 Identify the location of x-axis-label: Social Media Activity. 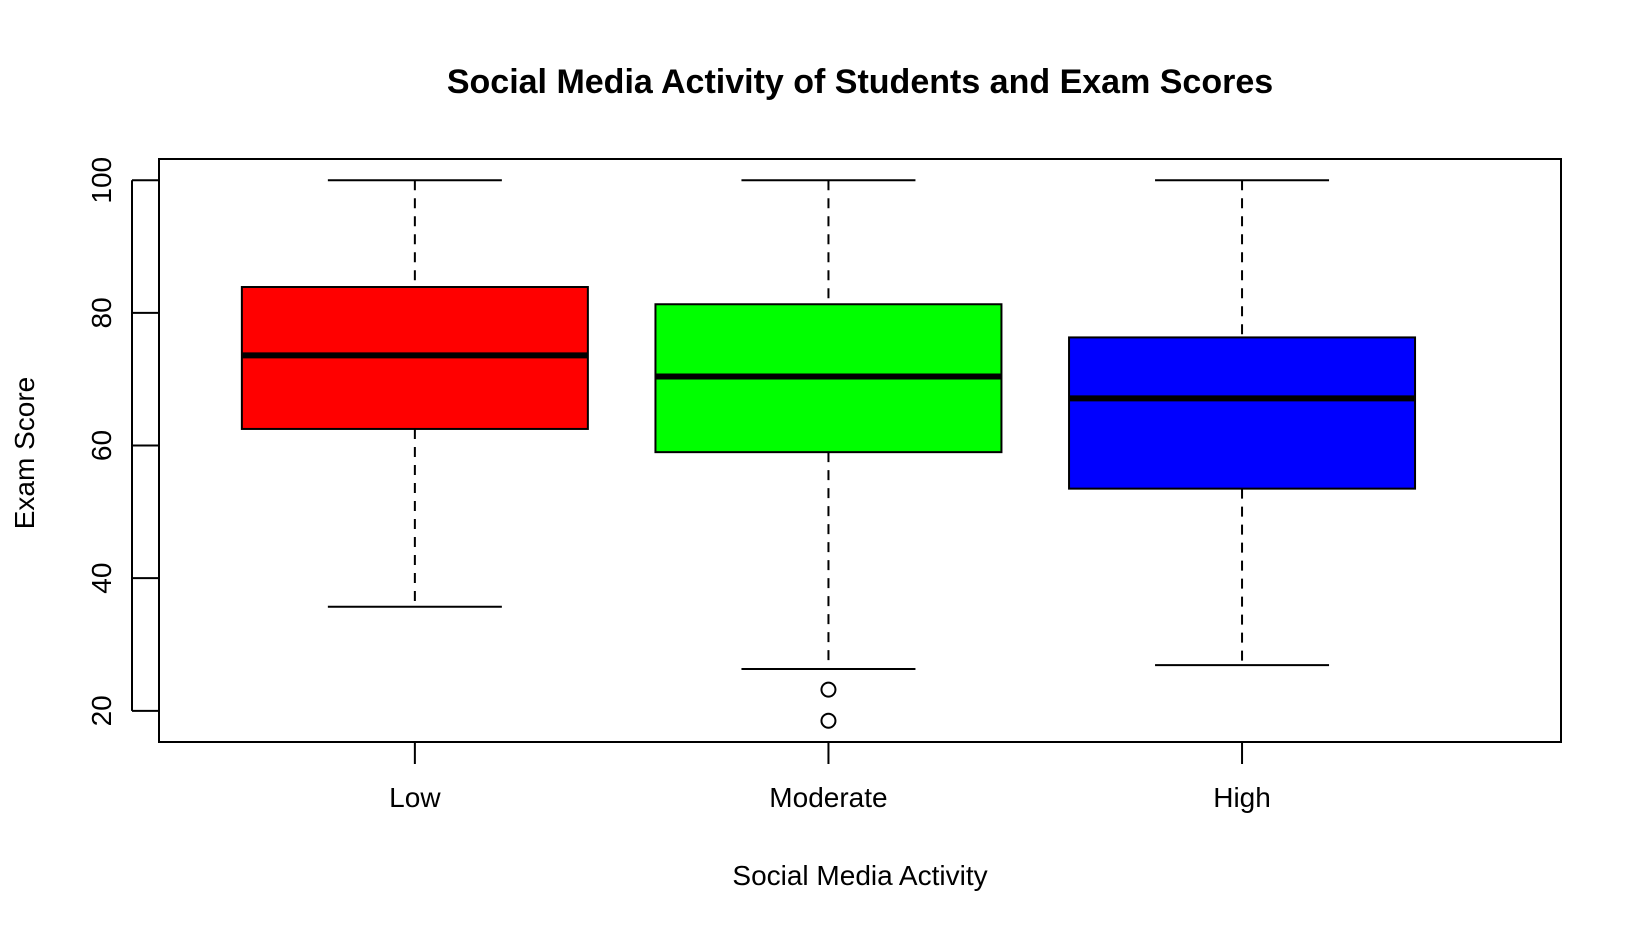
(859, 875).